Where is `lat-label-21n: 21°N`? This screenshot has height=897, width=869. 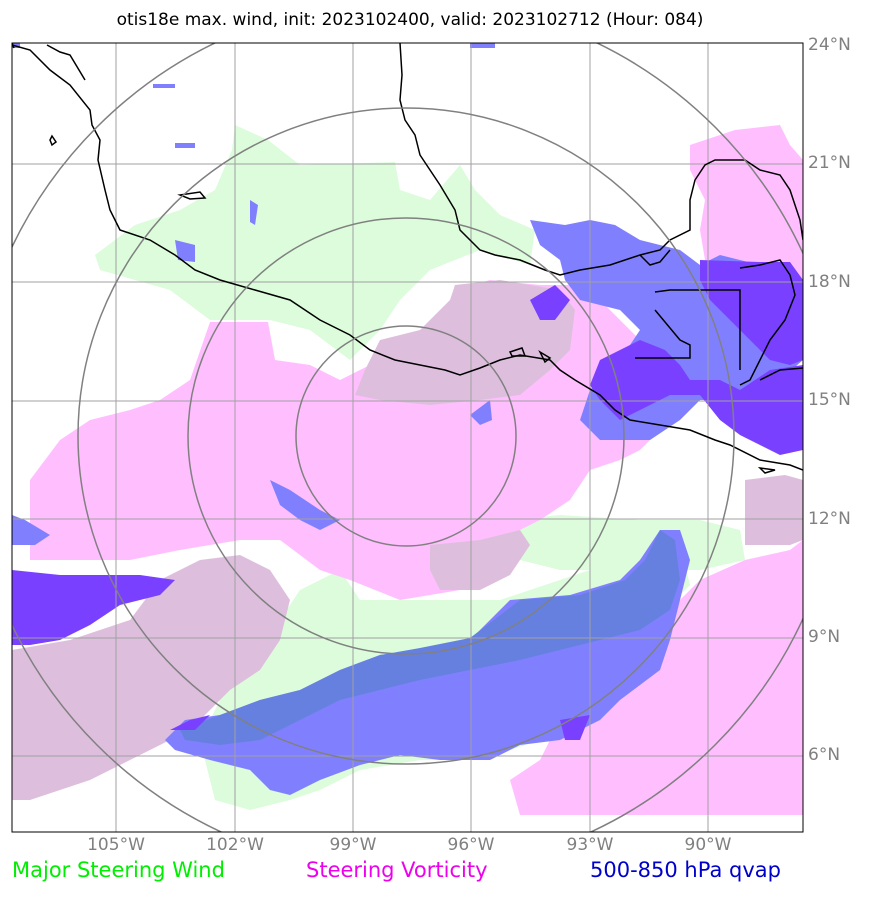 lat-label-21n: 21°N is located at coordinates (829, 163).